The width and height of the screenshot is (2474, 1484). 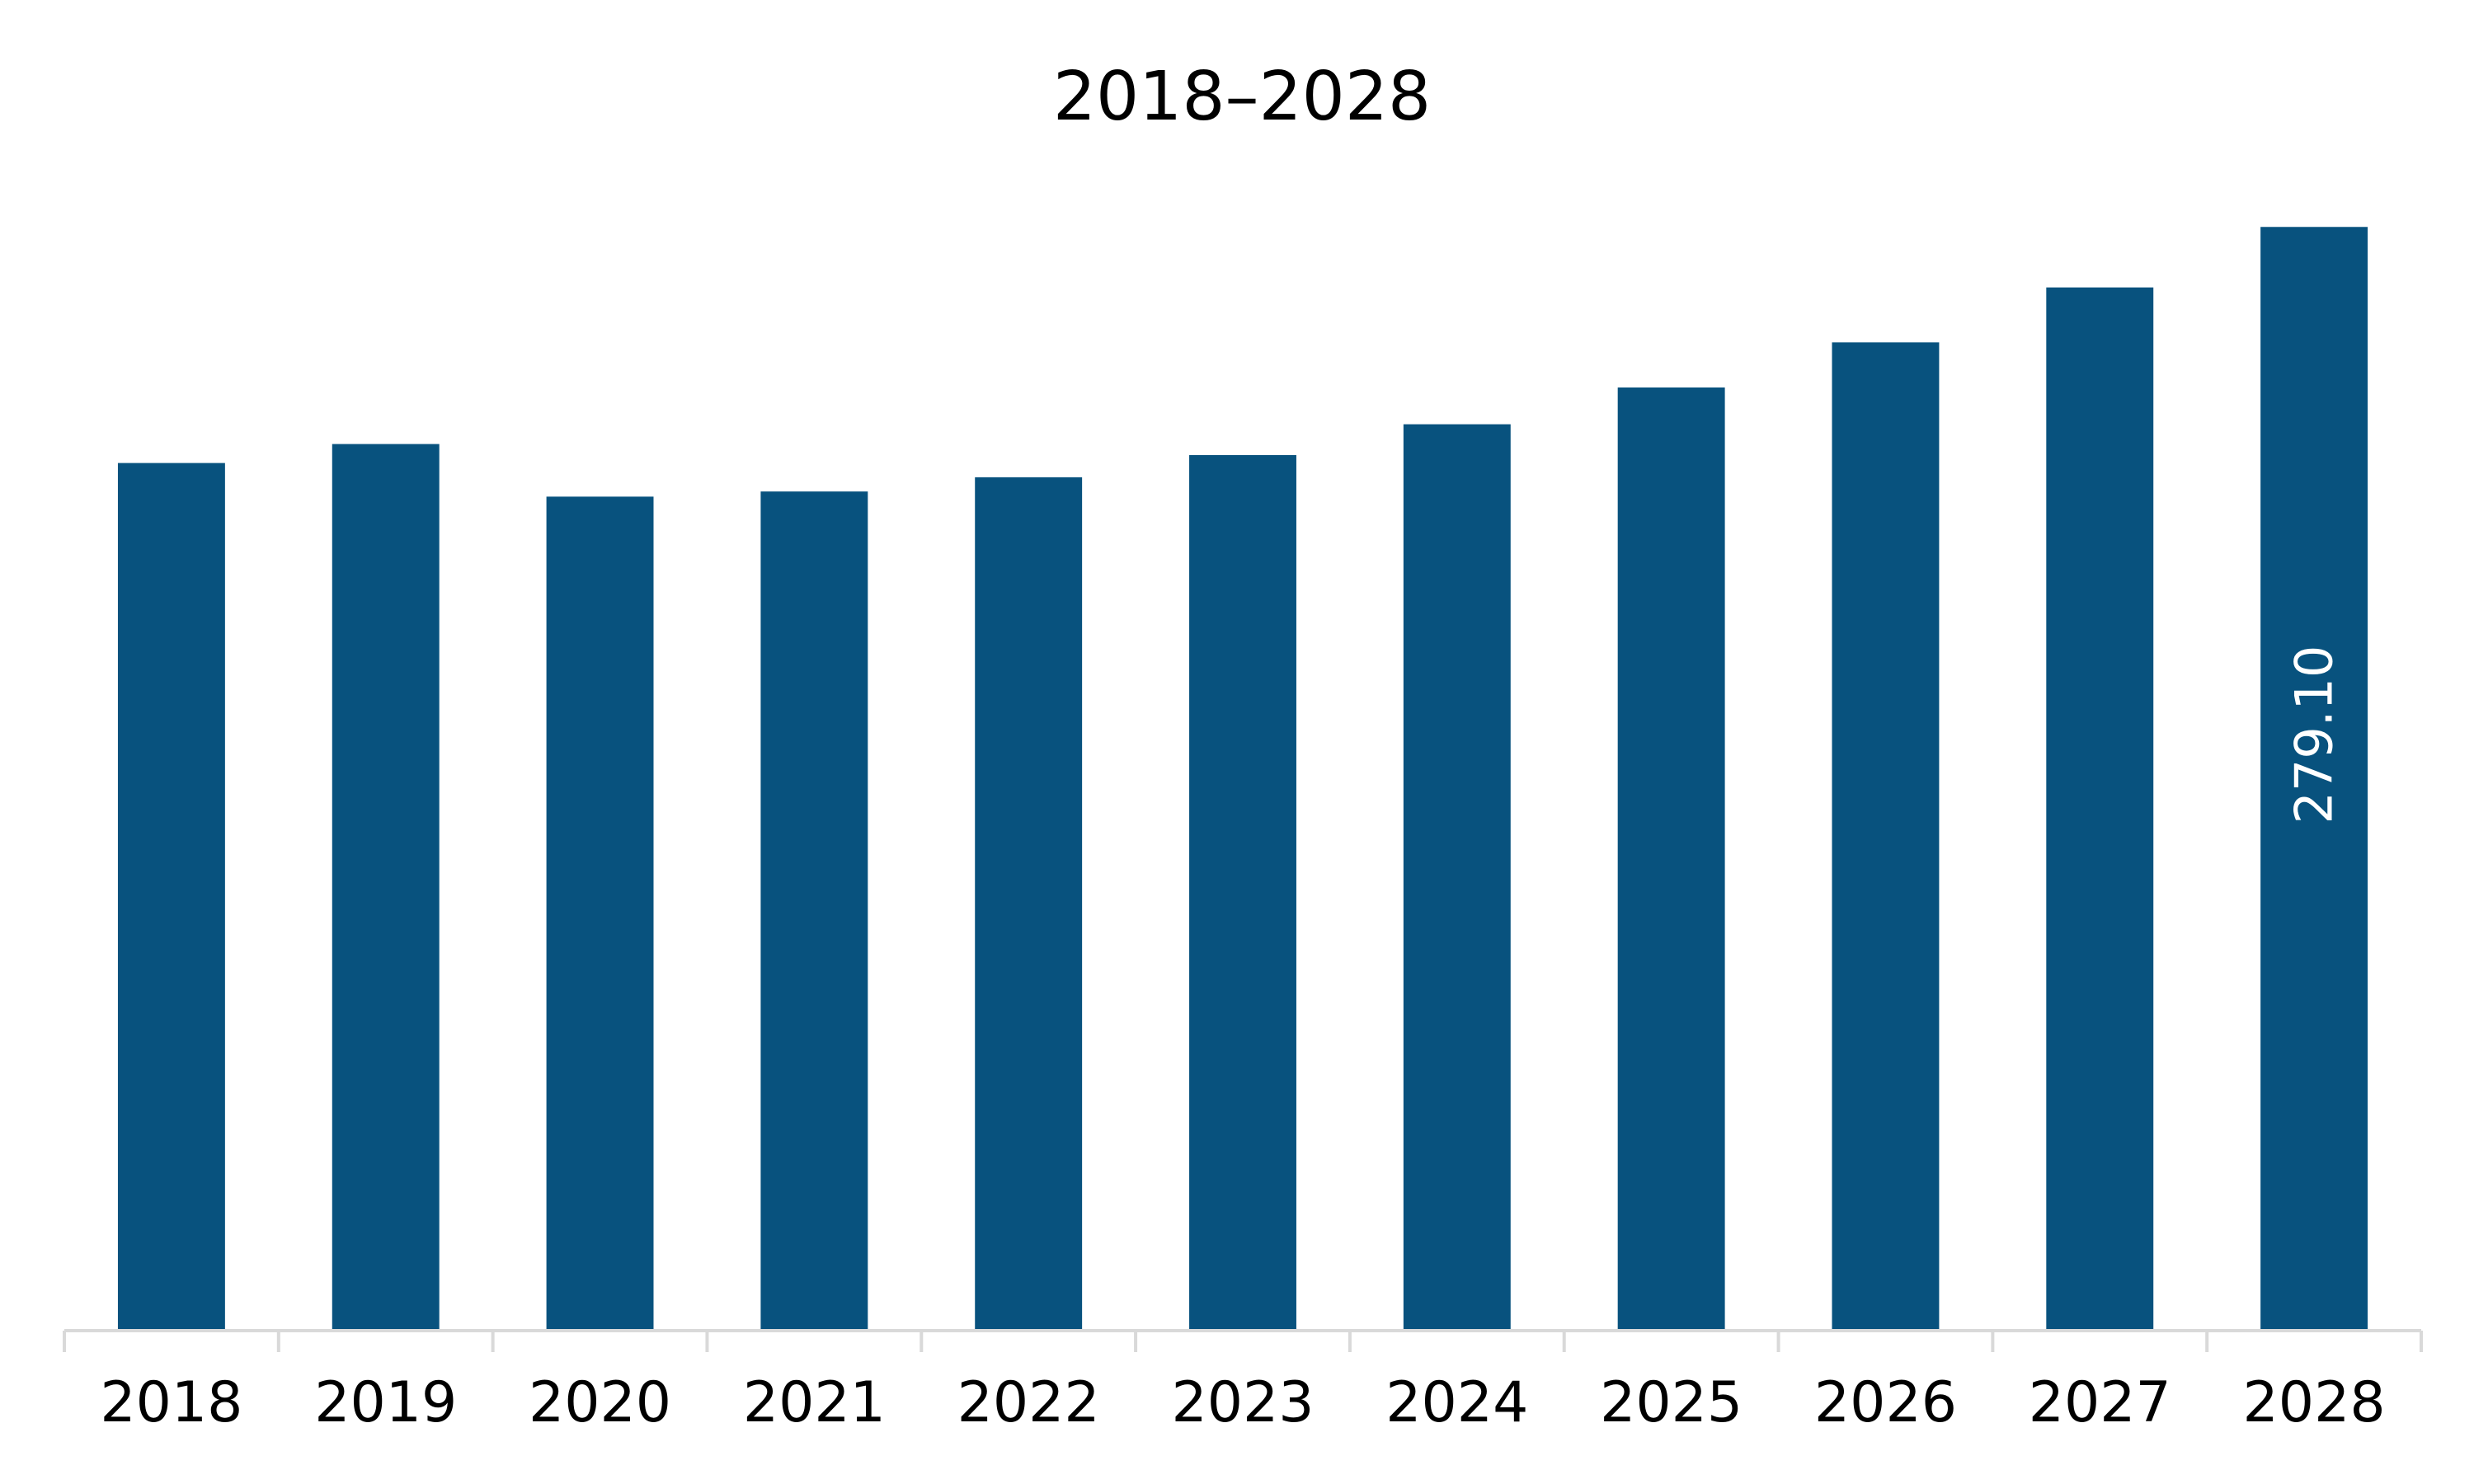 I want to click on x-axis, so click(x=1243, y=1340).